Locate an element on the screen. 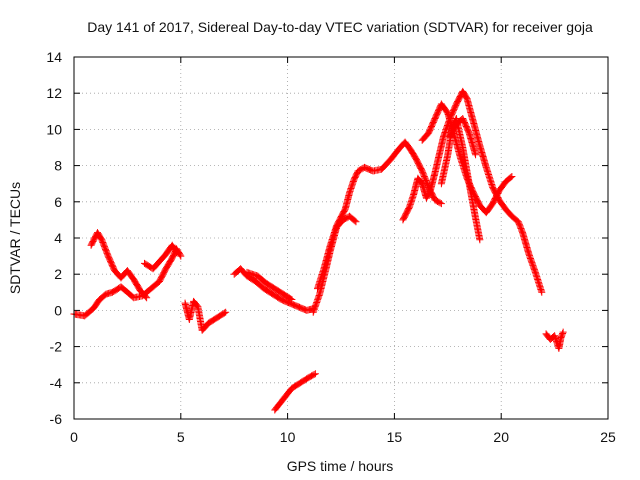  y-tick-label: 0 is located at coordinates (58, 310).